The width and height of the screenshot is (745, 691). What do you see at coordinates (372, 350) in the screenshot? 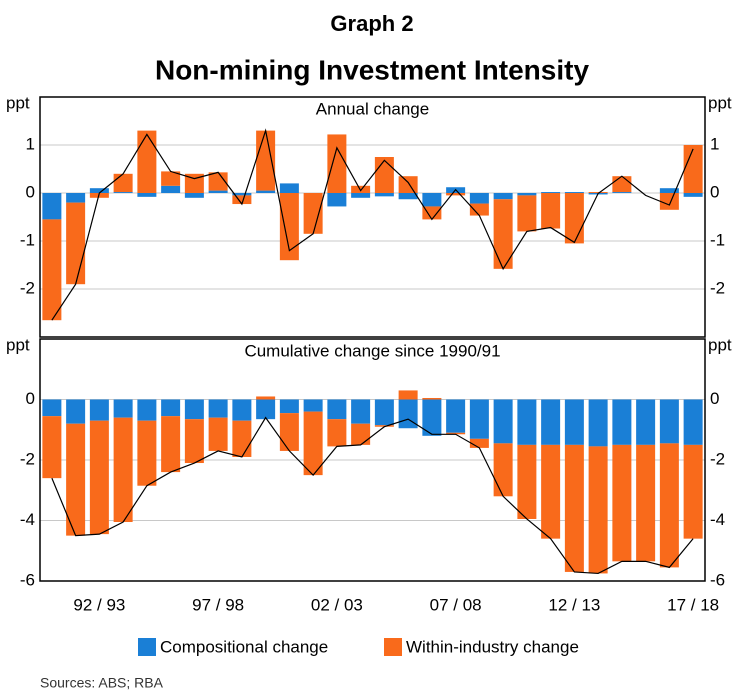
I see `panel-title: Cumulative change since 1990/91` at bounding box center [372, 350].